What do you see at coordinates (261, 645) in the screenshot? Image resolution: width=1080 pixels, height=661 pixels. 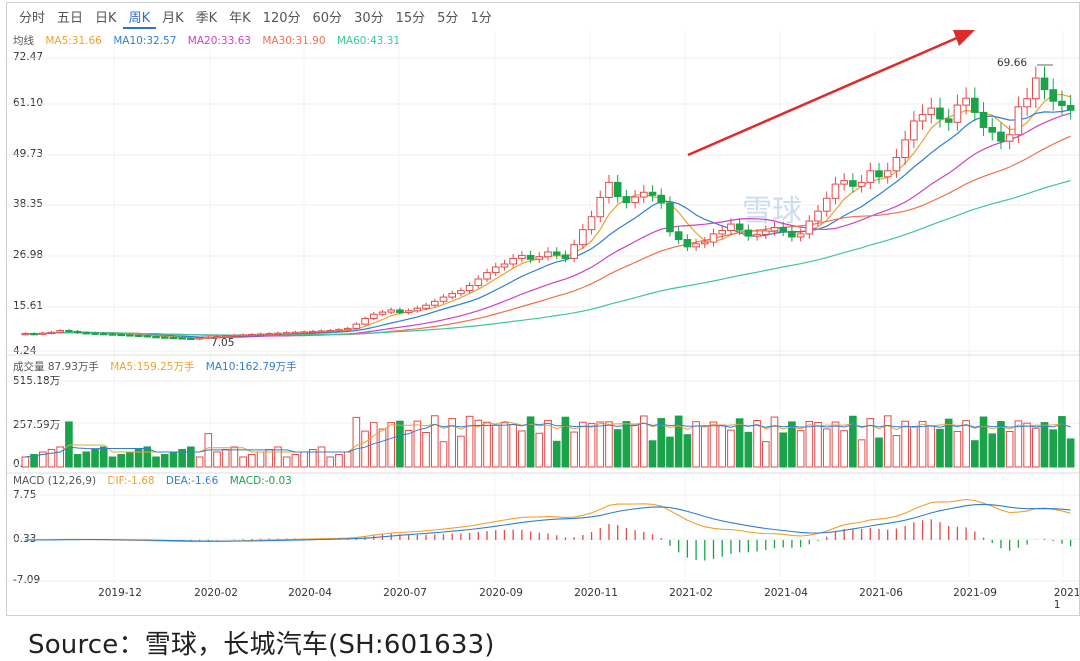 I see `source-caption: Source：雪球，长城汽车(SH:601633)` at bounding box center [261, 645].